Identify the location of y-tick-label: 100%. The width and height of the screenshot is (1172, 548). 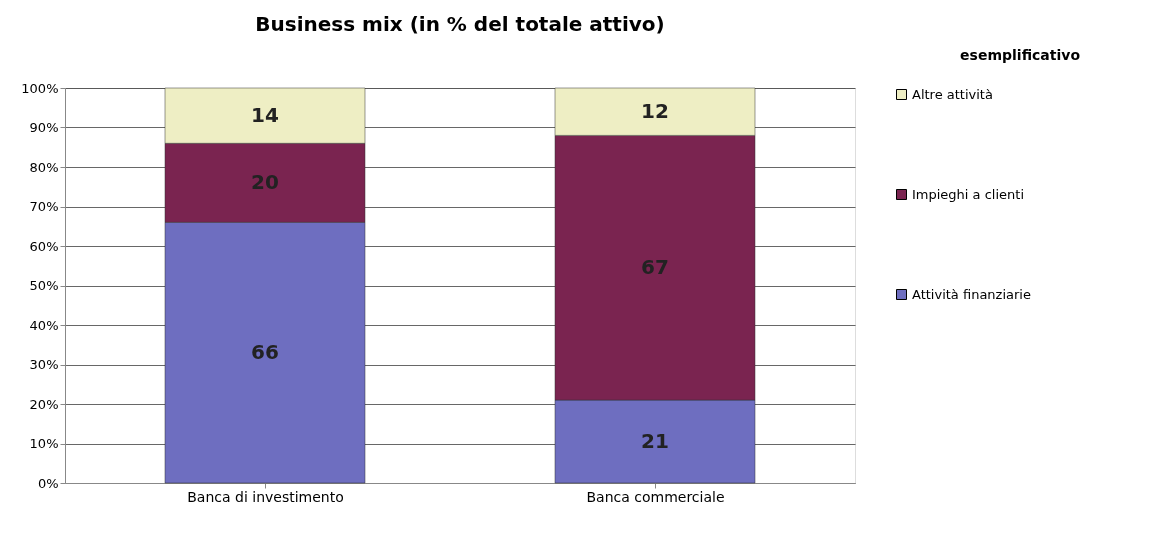
(40, 88).